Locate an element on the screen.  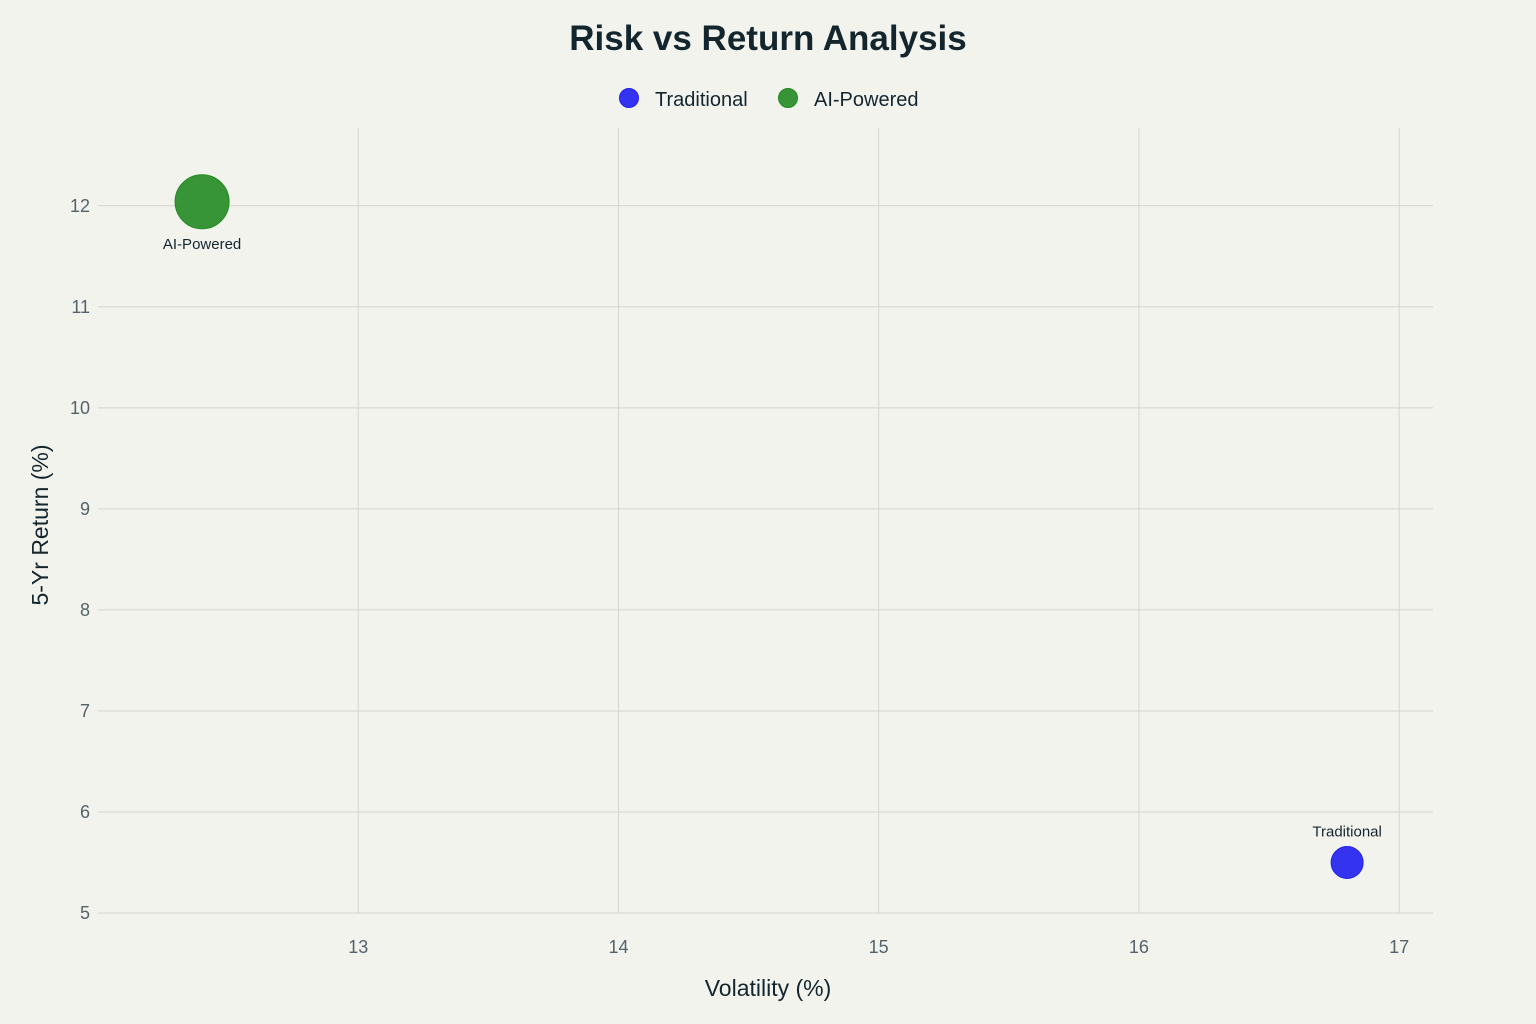
y-tick-label: 8 is located at coordinates (85, 610).